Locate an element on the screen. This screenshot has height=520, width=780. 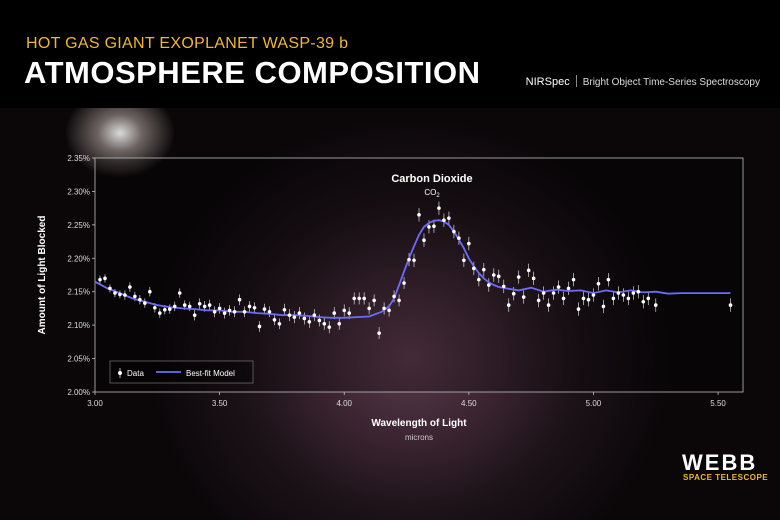
y-tick-label: 2.00% is located at coordinates (78, 392).